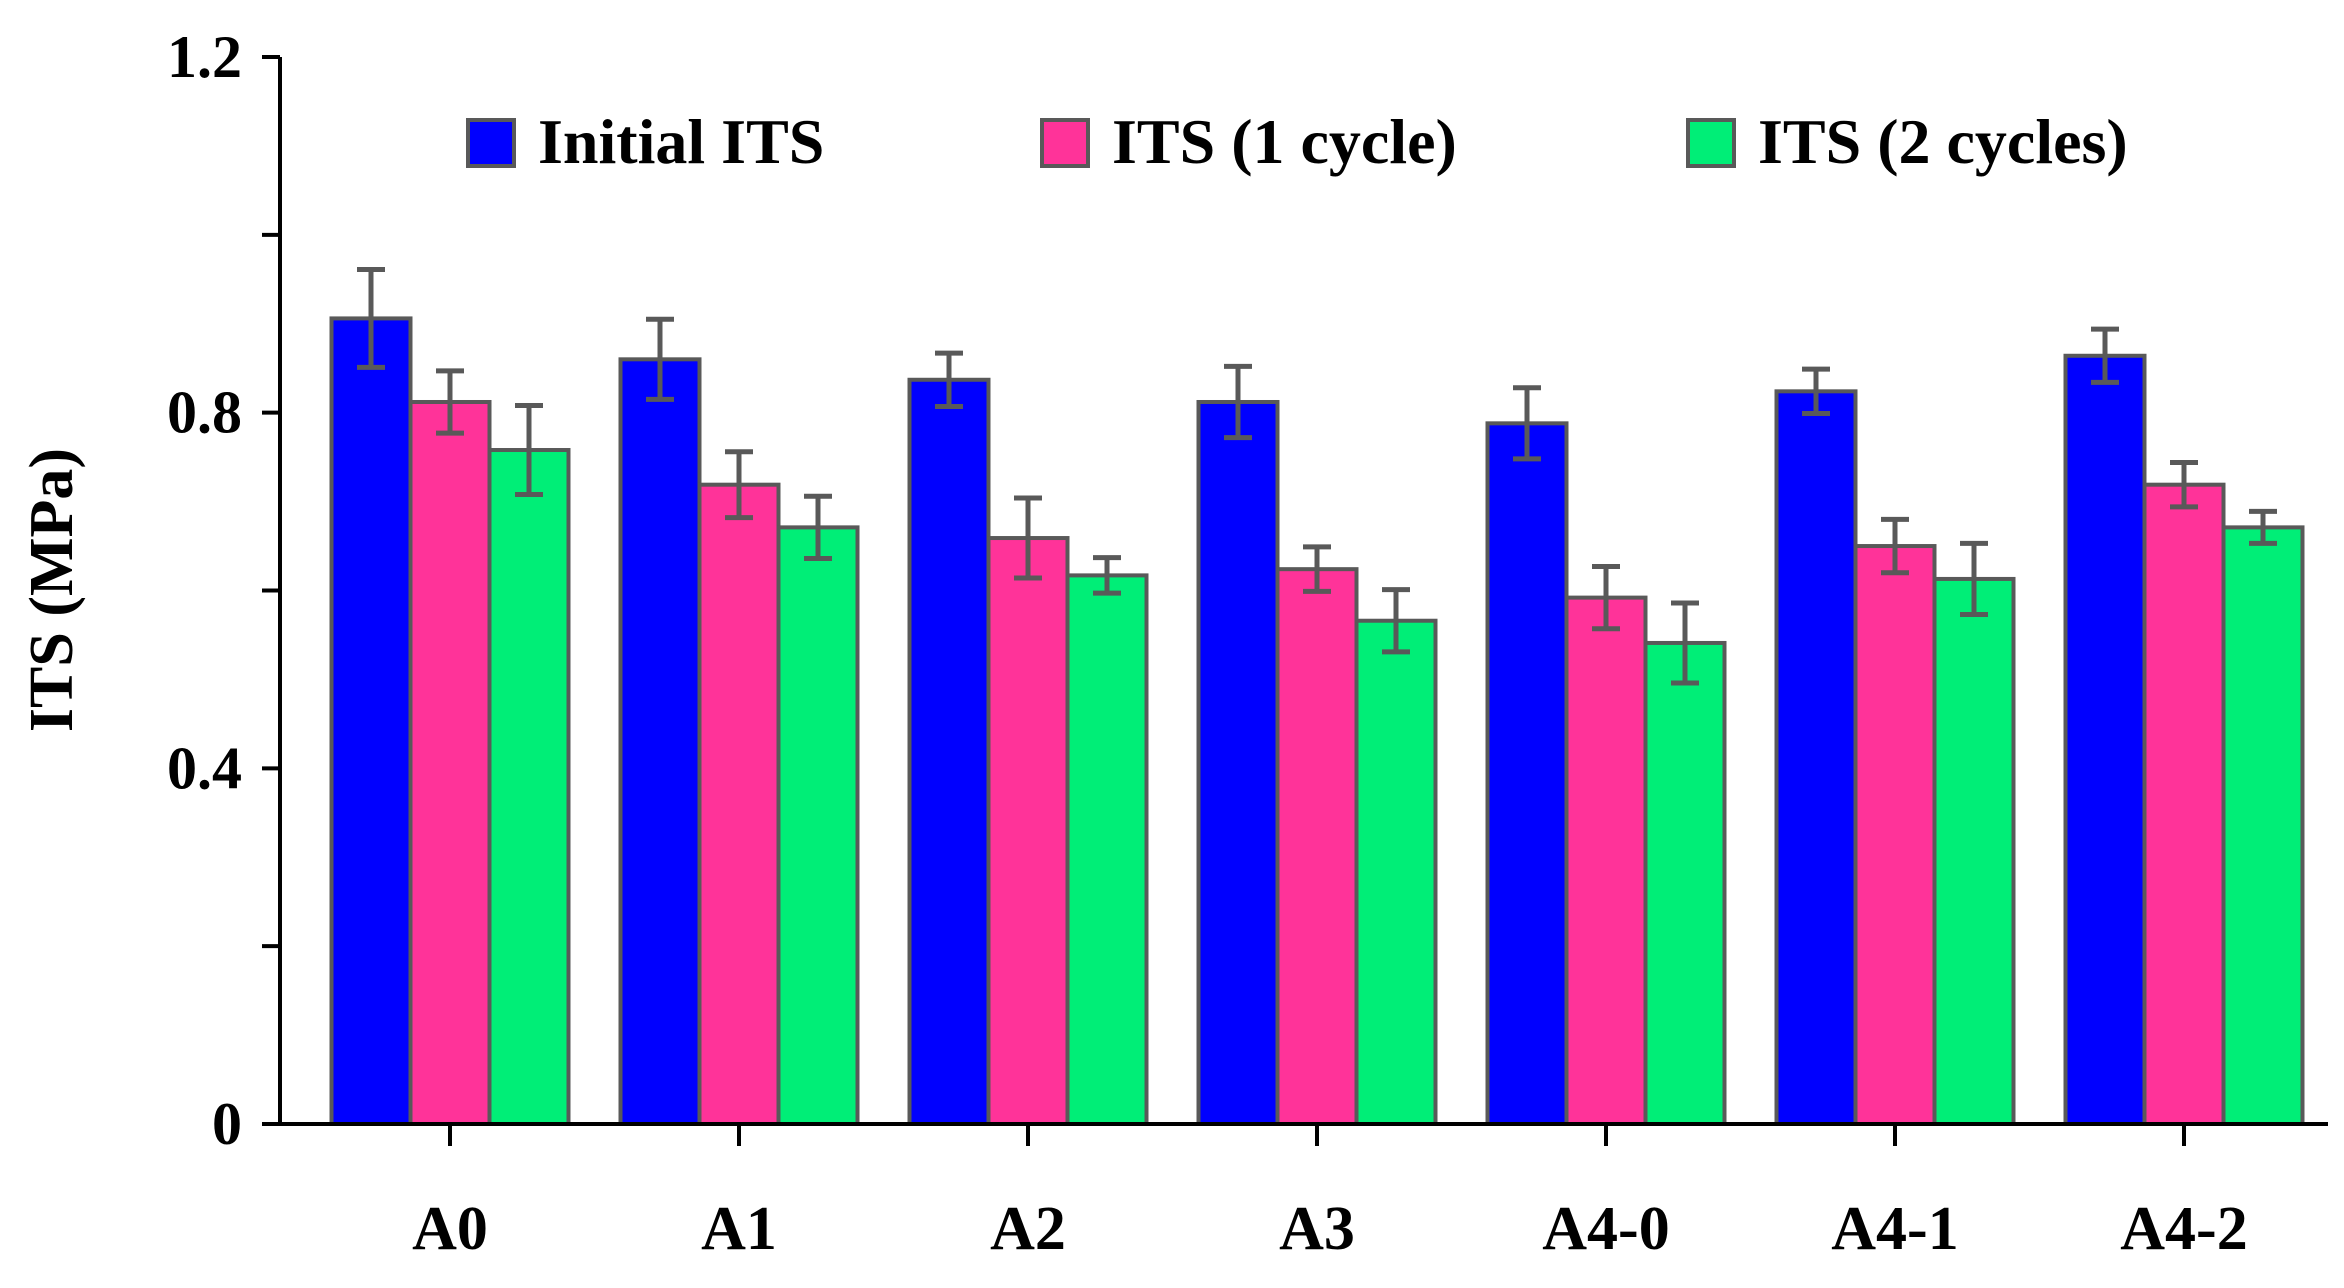  I want to click on y-tick-label: 0, so click(227, 1124).